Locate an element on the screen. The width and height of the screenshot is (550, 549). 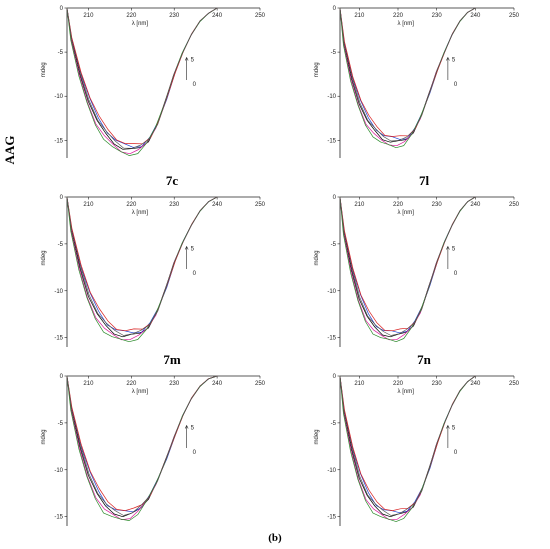
chart-panel-4: 210 220 230 240 250 λ [nm] 0 -5 -10 -15 mdeg 5 0 is located at coordinates (417, 271).